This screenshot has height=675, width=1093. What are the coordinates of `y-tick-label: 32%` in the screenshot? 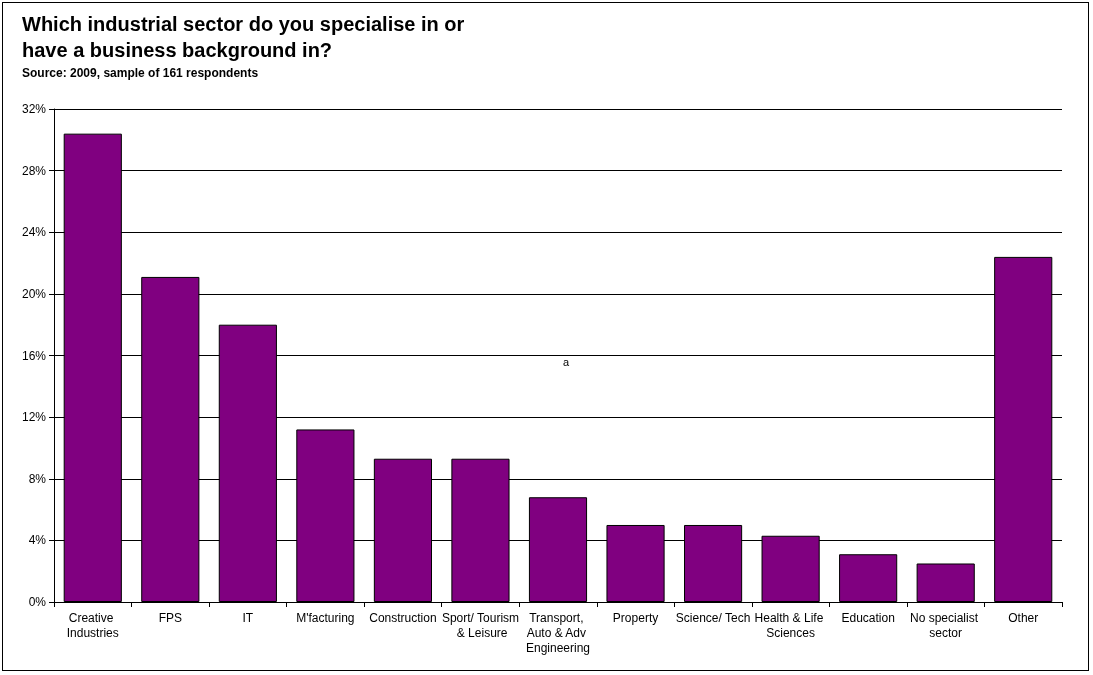 It's located at (34, 109).